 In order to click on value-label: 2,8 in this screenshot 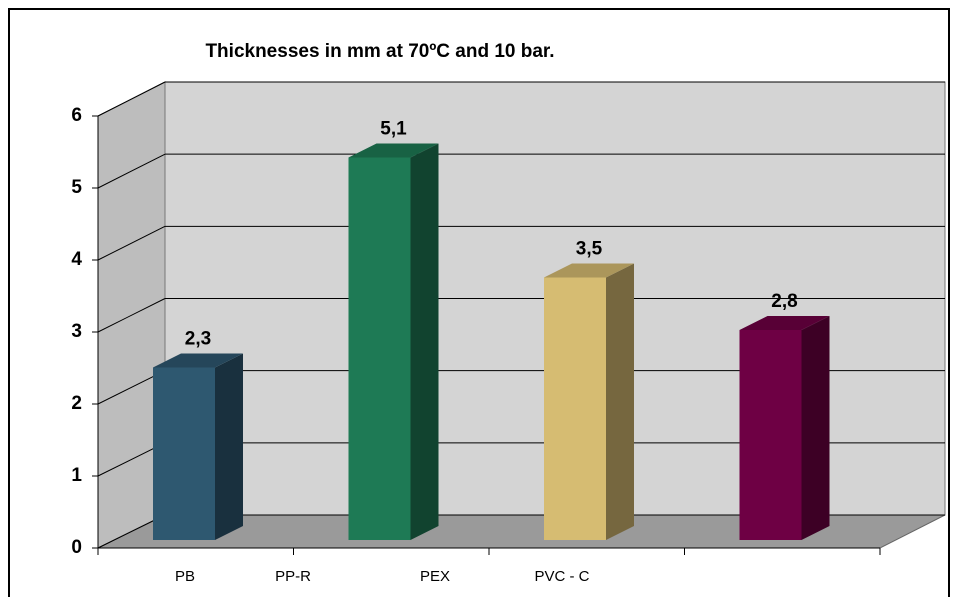, I will do `click(784, 301)`.